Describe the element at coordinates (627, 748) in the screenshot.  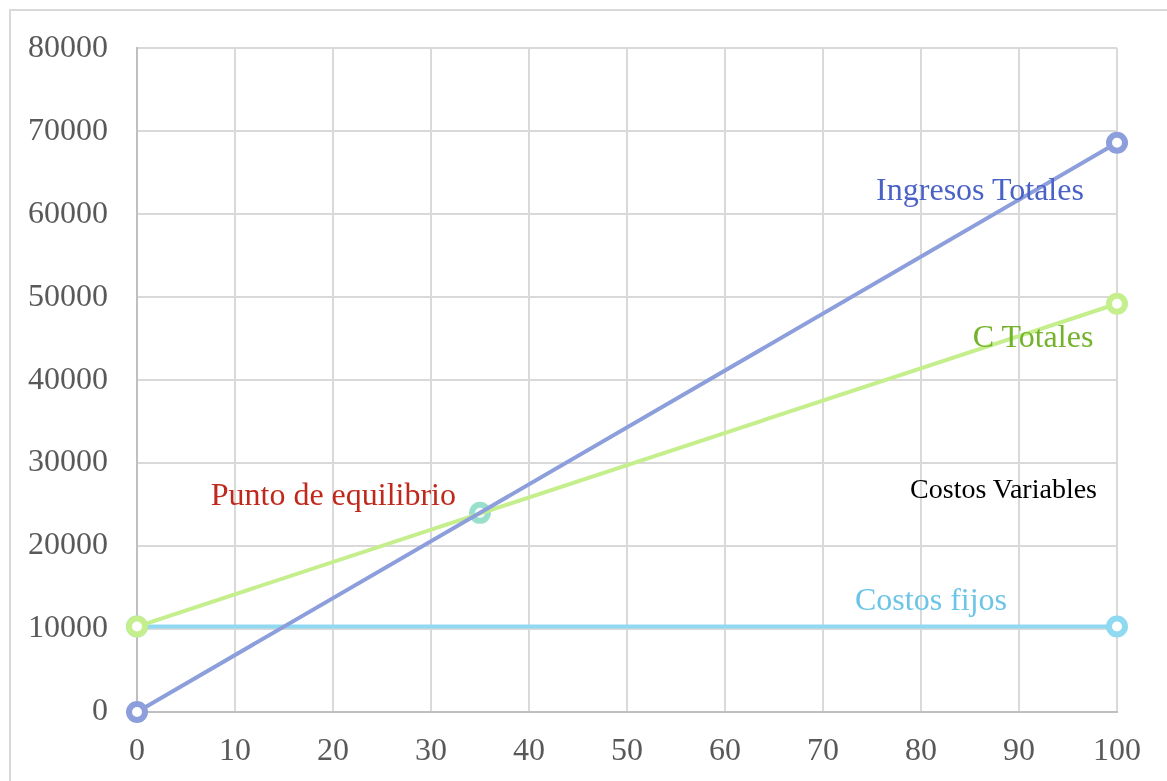
I see `x-tick-label: 50` at that location.